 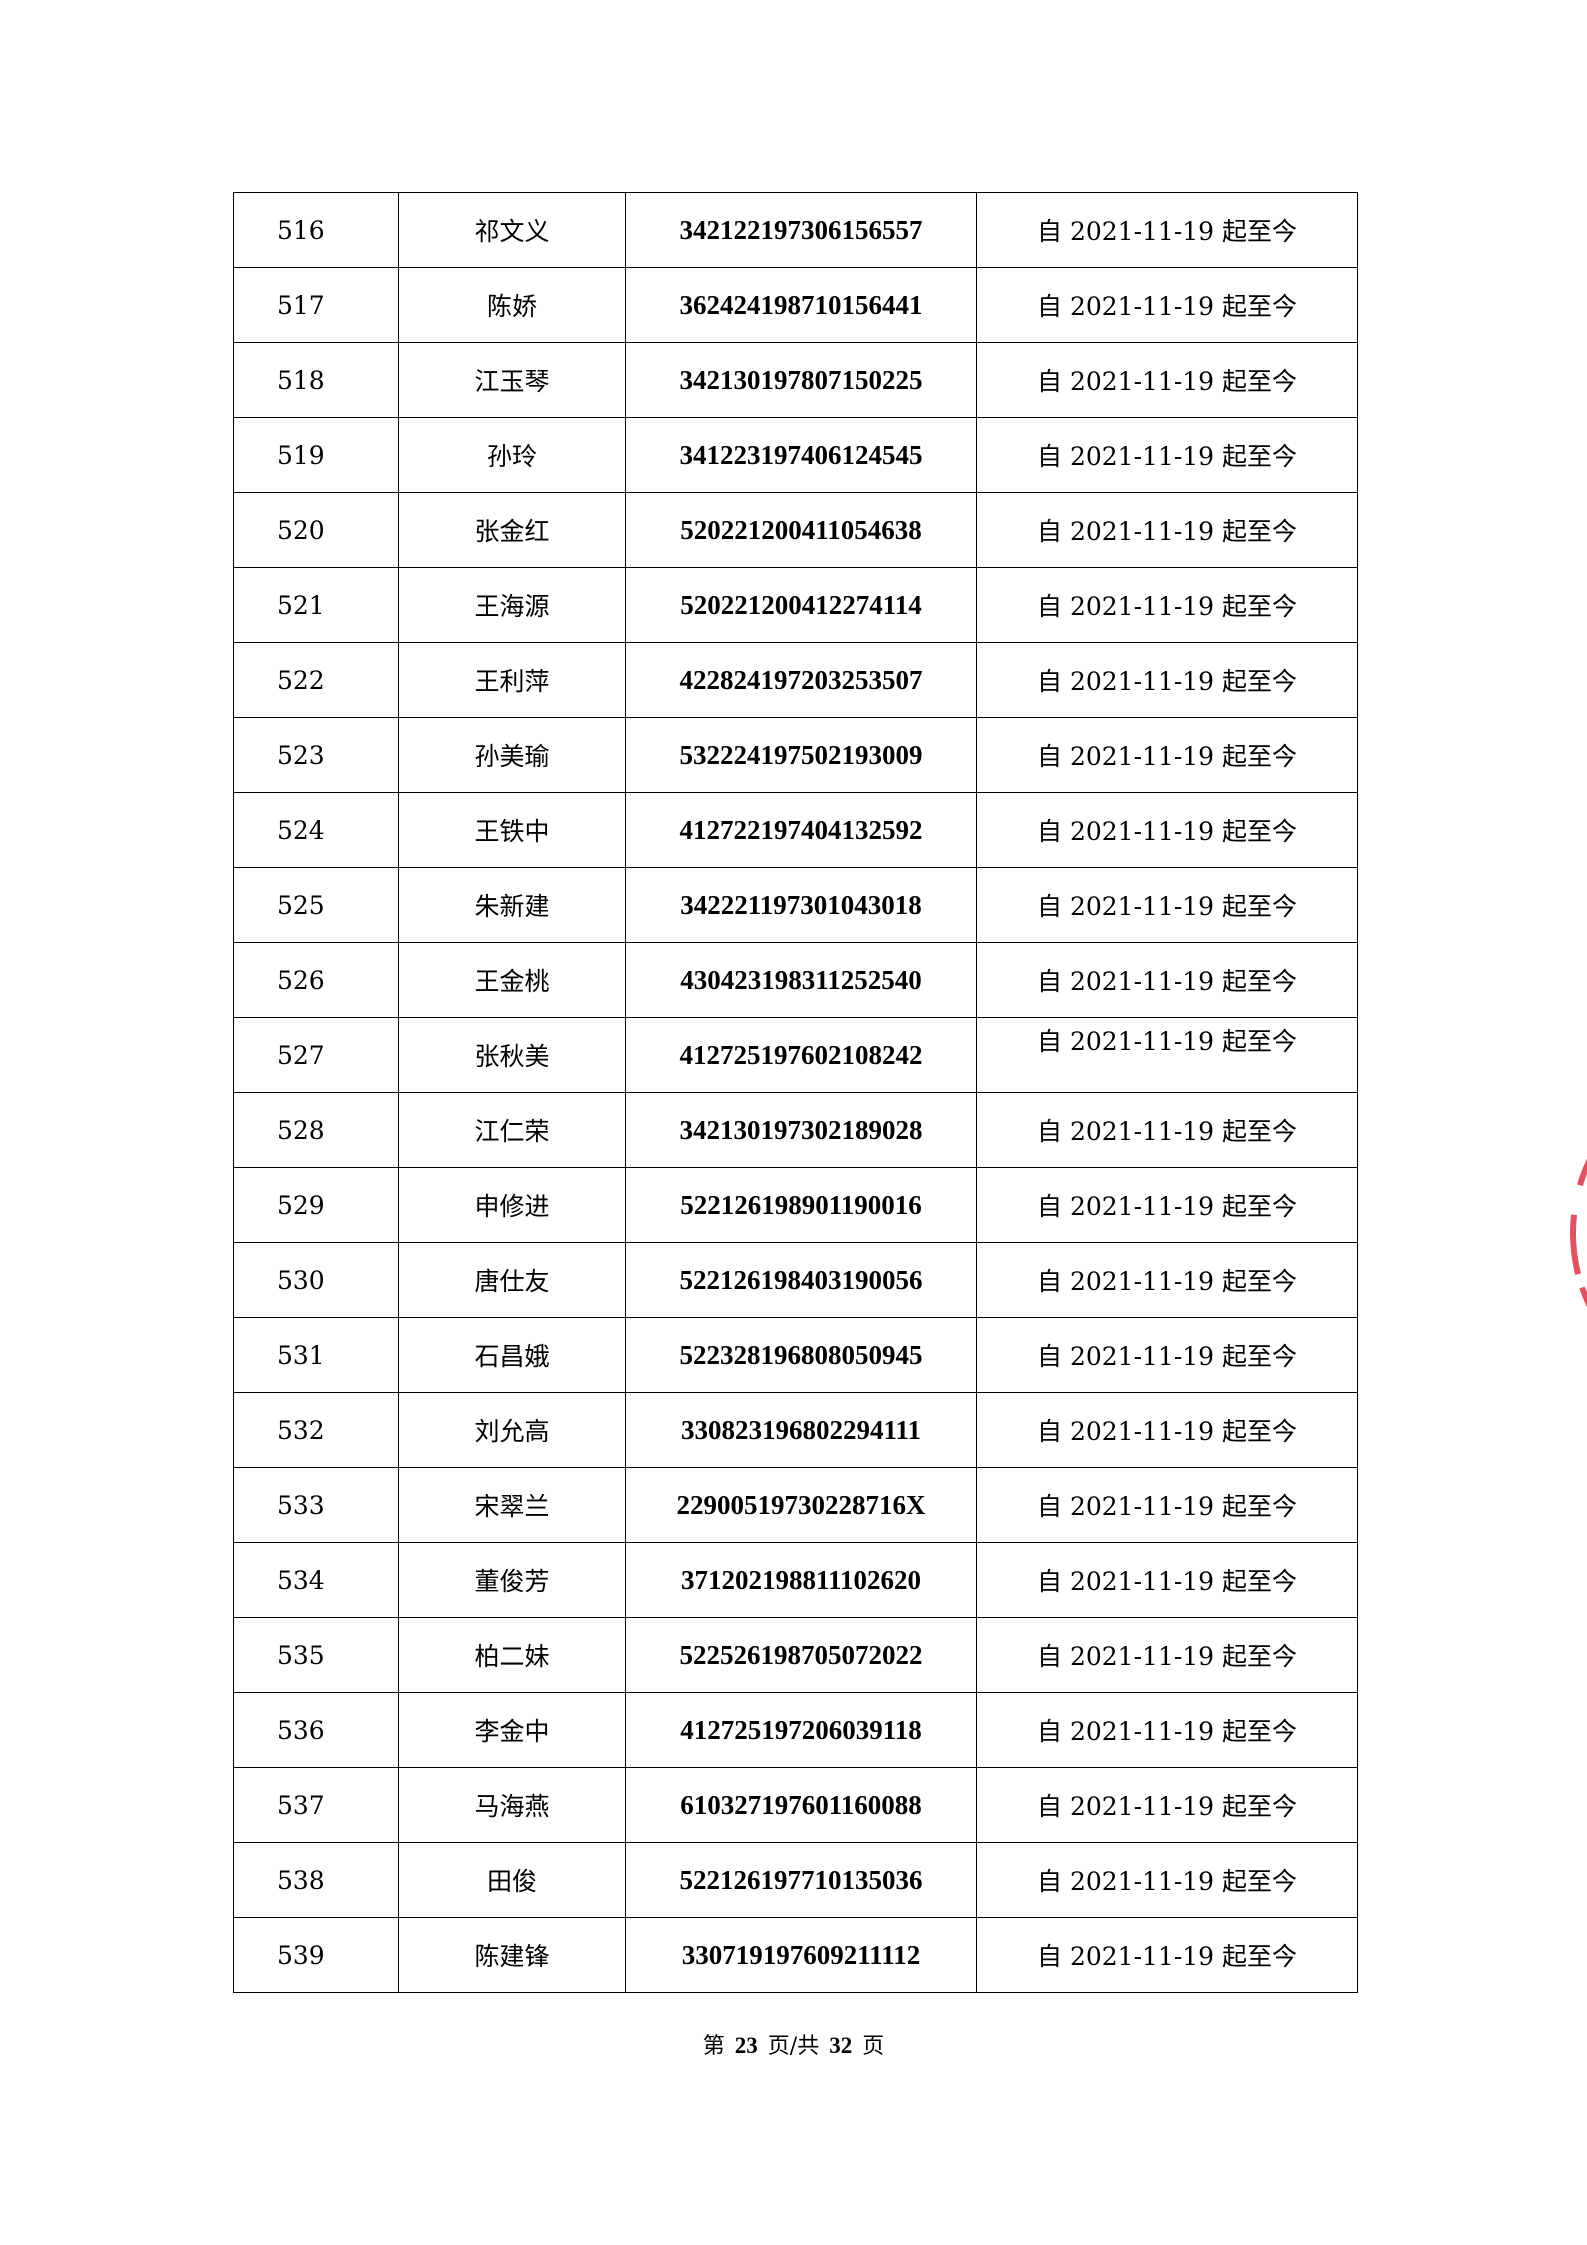 I want to click on table-row: 533 宋翠兰 22900519730228716X 自 2021-11-19 起至今, so click(x=795, y=1505).